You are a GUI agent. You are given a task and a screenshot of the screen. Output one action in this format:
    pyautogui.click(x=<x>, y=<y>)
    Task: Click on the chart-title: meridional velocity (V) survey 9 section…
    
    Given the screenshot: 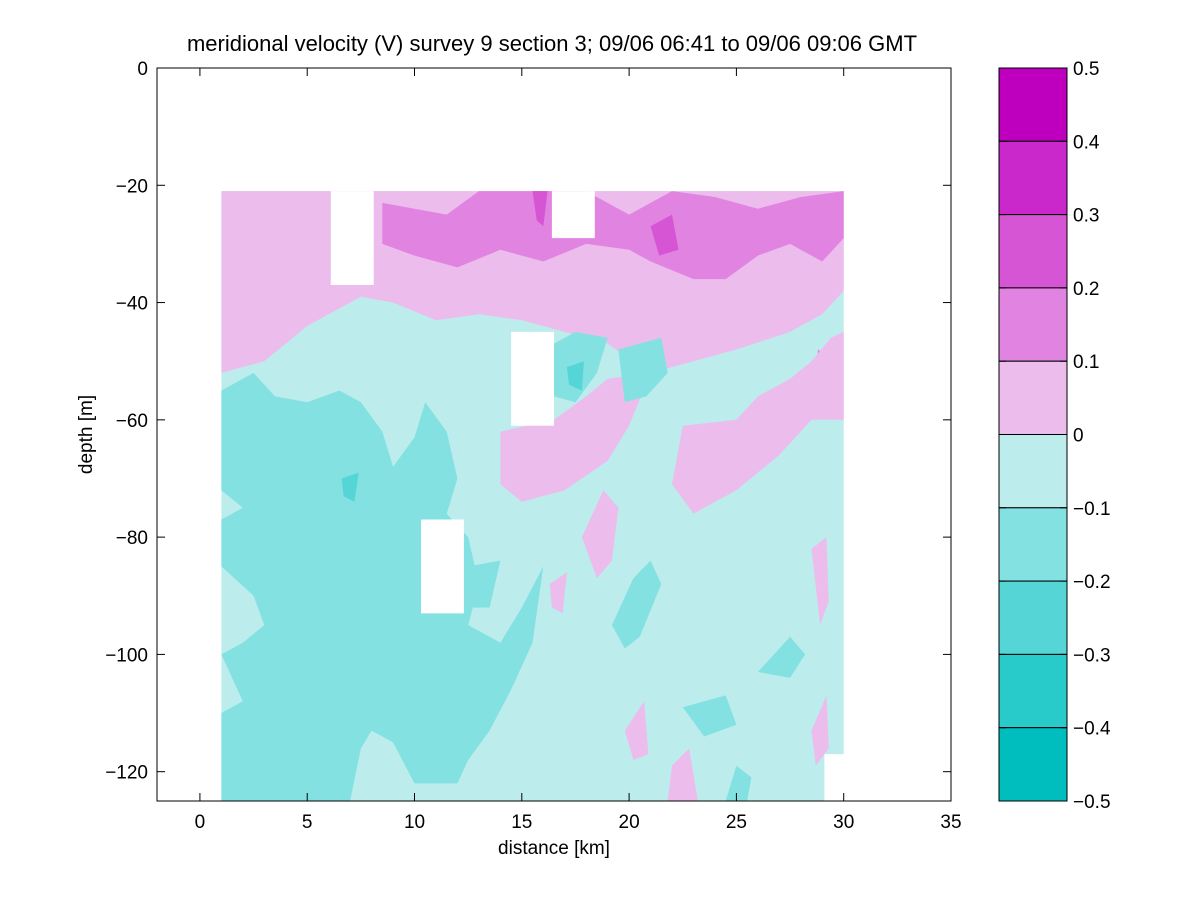 What is the action you would take?
    pyautogui.click(x=552, y=43)
    